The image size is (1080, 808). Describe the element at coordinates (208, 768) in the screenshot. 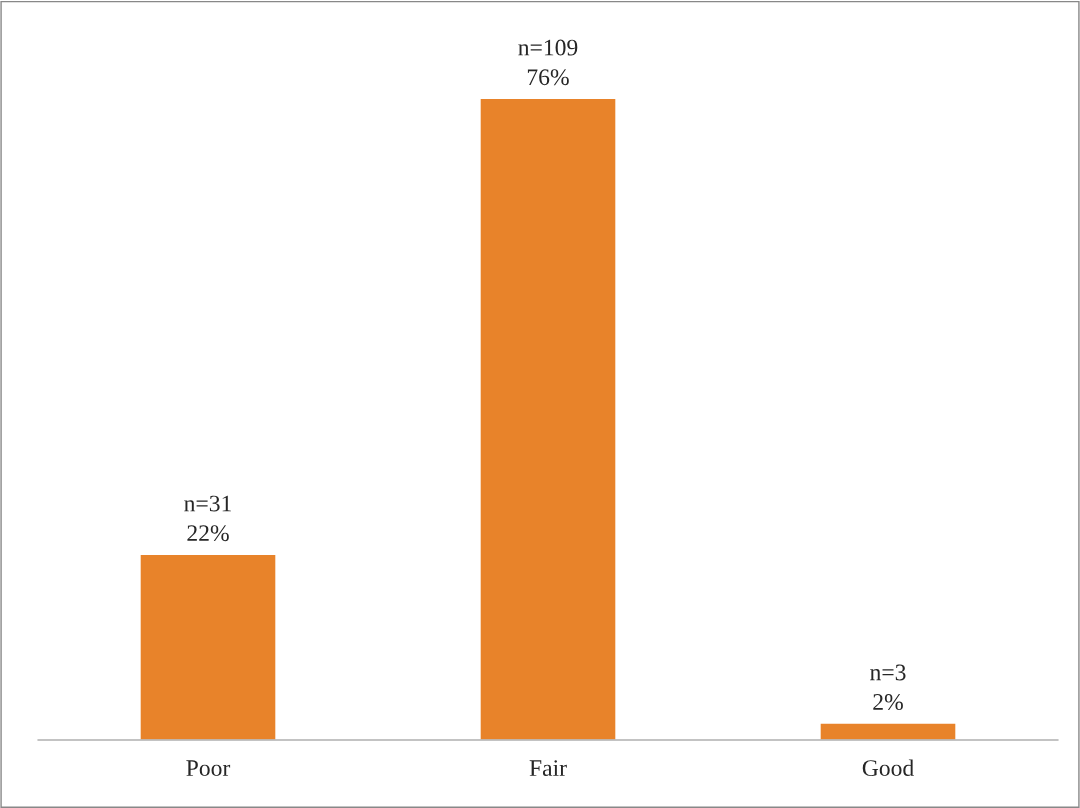

I see `x-tick-label: Poor` at that location.